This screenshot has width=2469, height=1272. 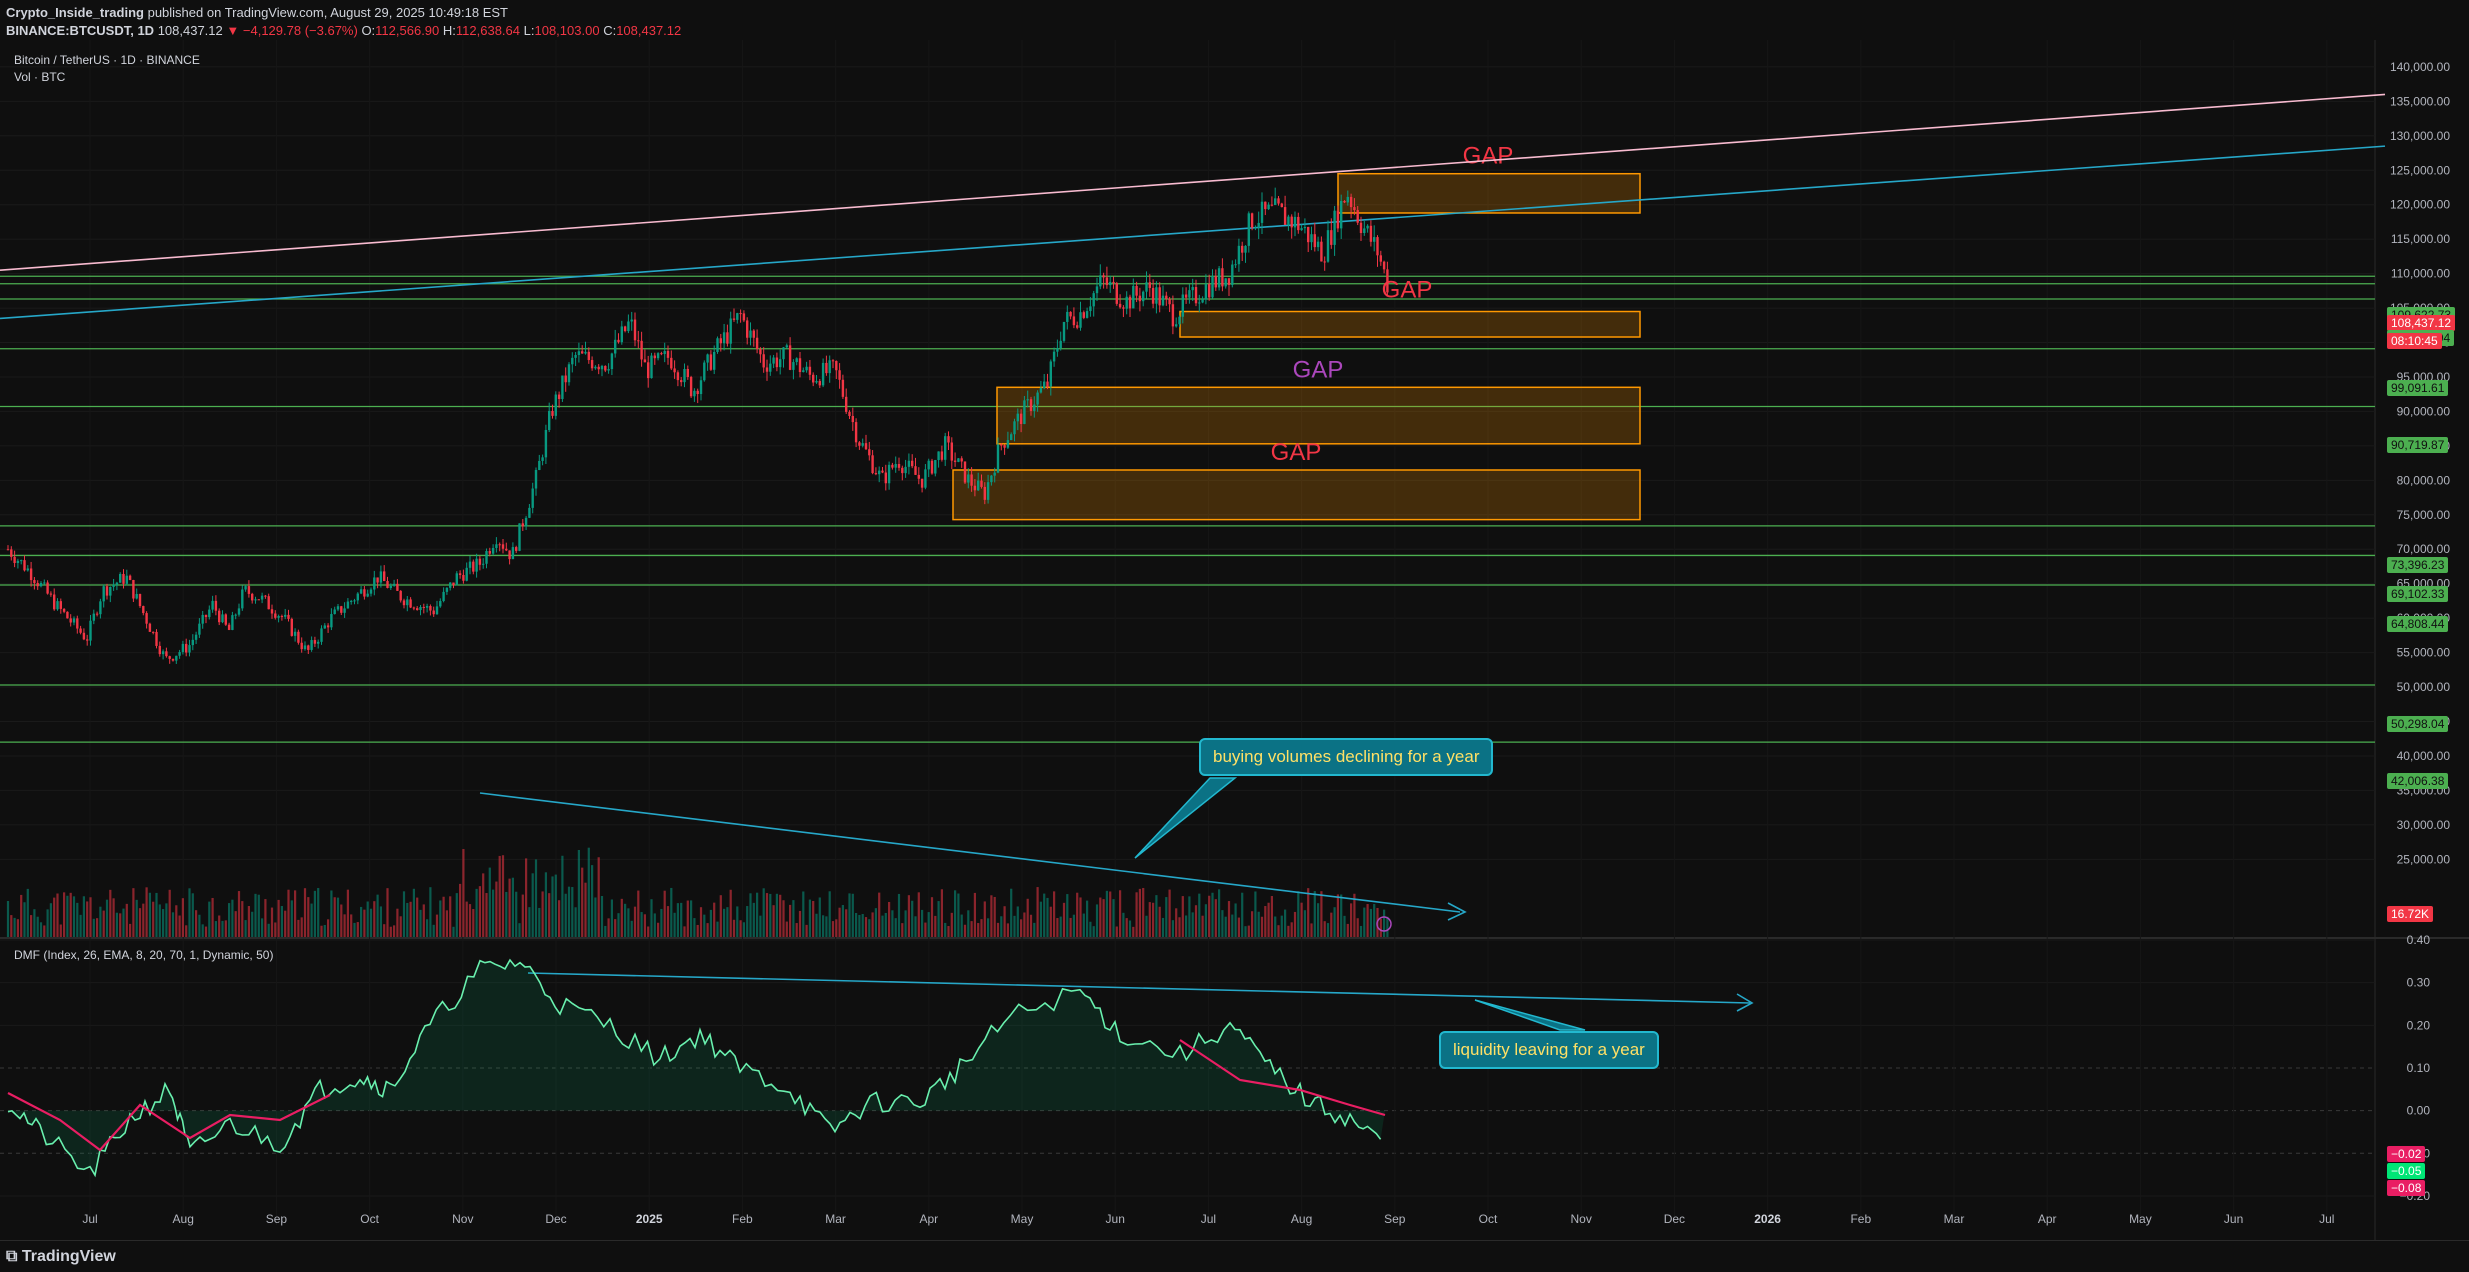 I want to click on time-tick-label: Aug, so click(x=183, y=1219).